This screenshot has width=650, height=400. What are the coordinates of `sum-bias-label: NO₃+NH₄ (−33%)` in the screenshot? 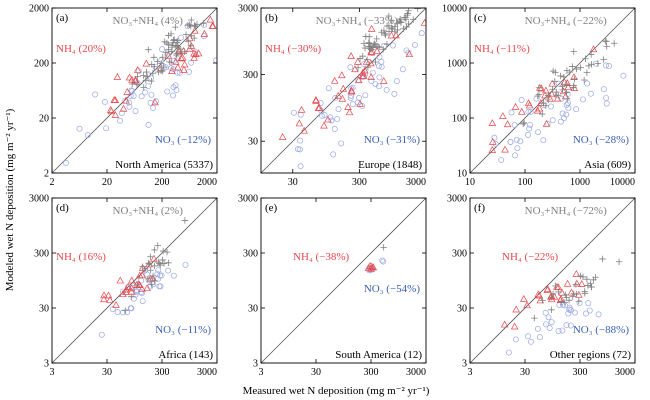 It's located at (357, 21).